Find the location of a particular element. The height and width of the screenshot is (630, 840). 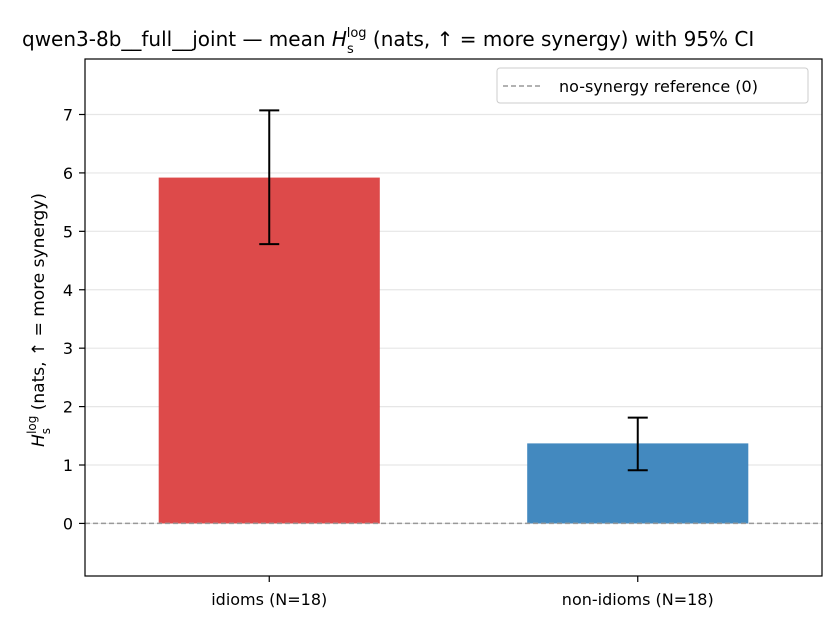

y-tick-label: 1 is located at coordinates (68, 465).